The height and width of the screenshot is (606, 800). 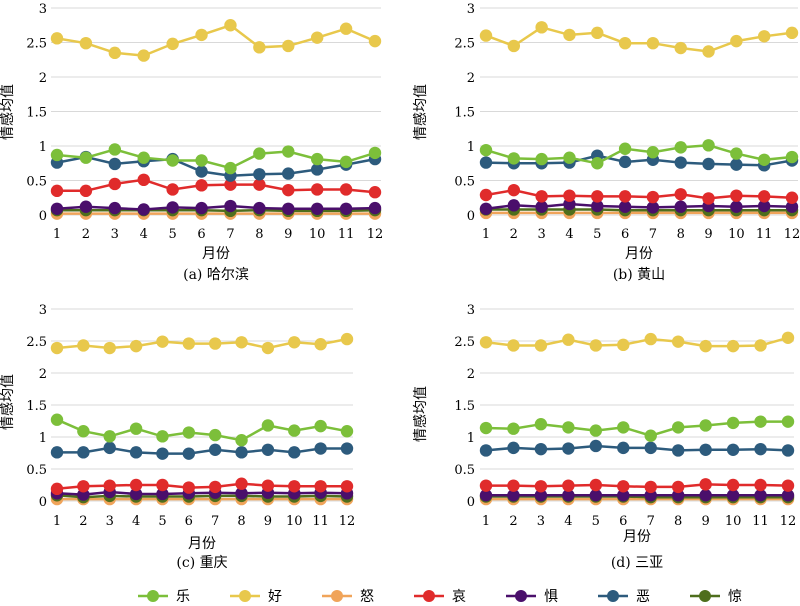 I want to click on x-tick-label: 3, so click(x=110, y=521).